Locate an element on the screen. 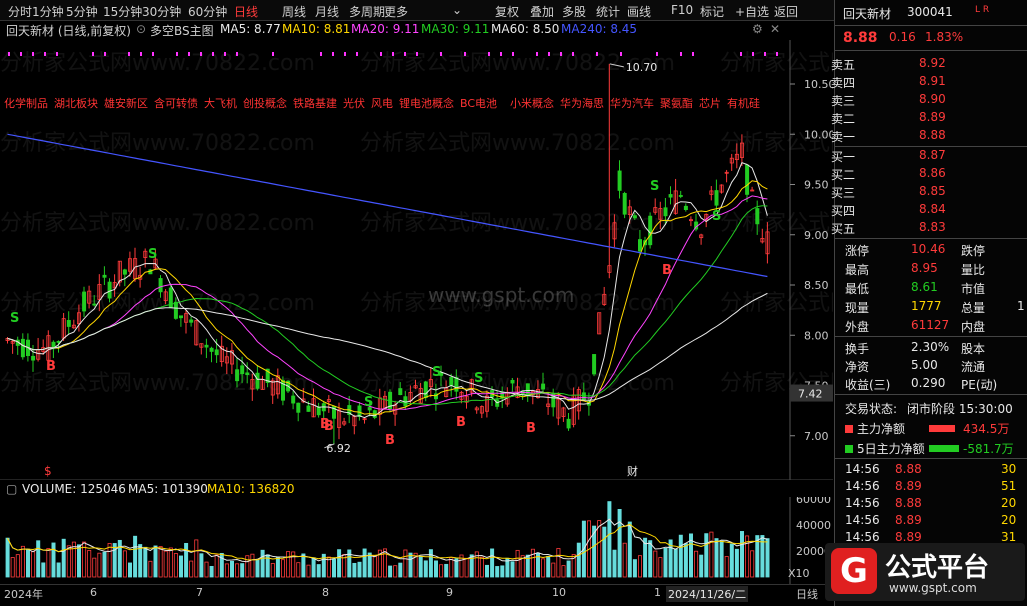 This screenshot has height=606, width=1027. toolbar-0: 分时 is located at coordinates (20, 11).